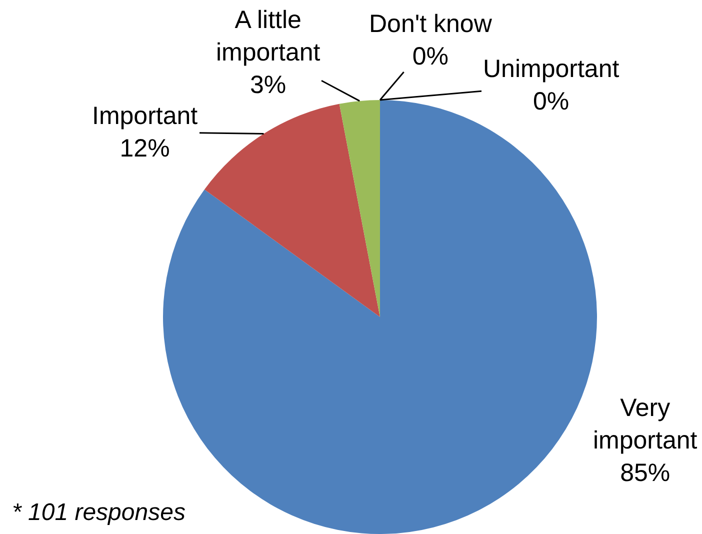  I want to click on slice-label: A little important, so click(268, 36).